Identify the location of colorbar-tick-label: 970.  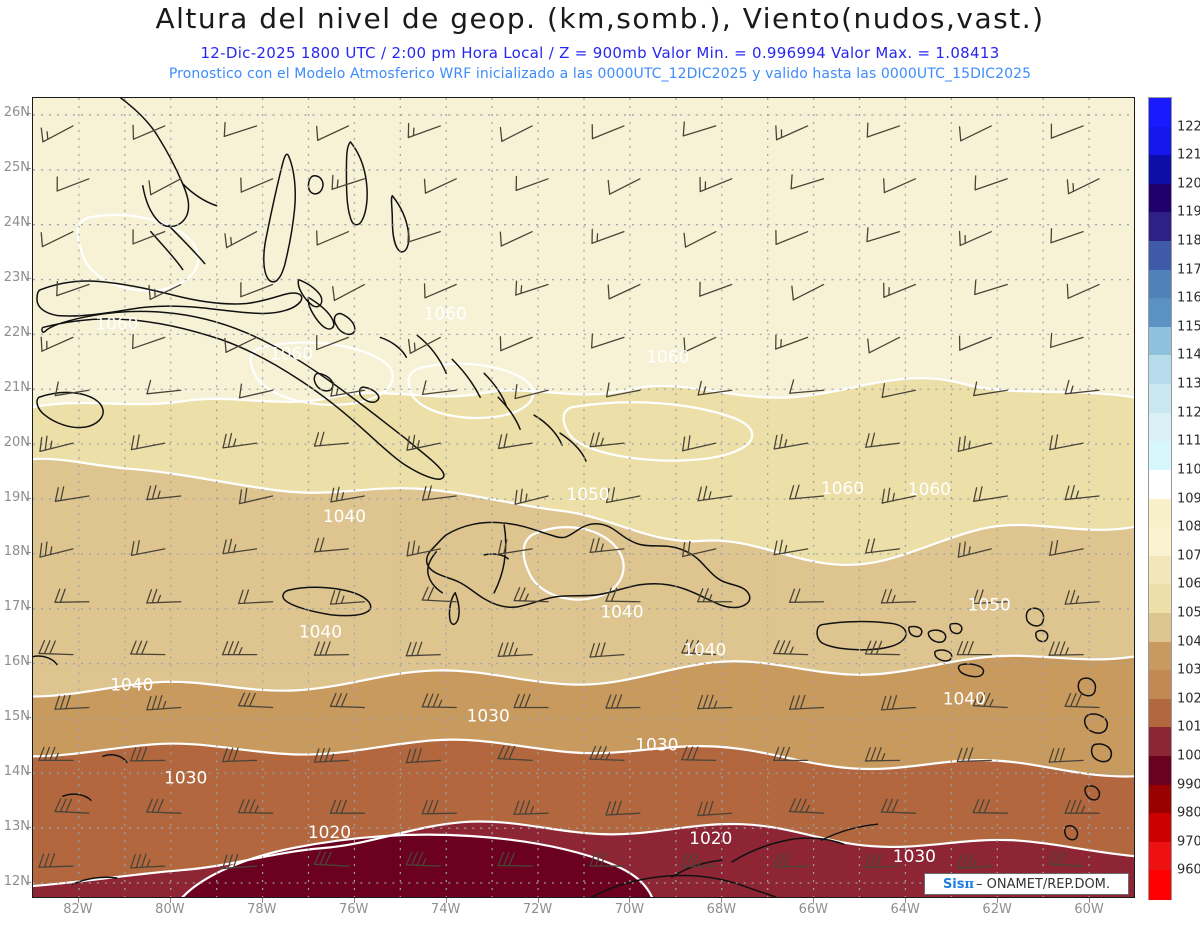
(1188, 842).